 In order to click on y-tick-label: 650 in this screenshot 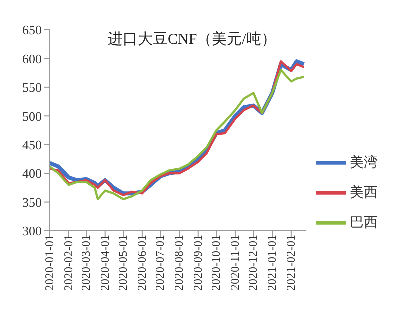, I will do `click(32, 30)`.